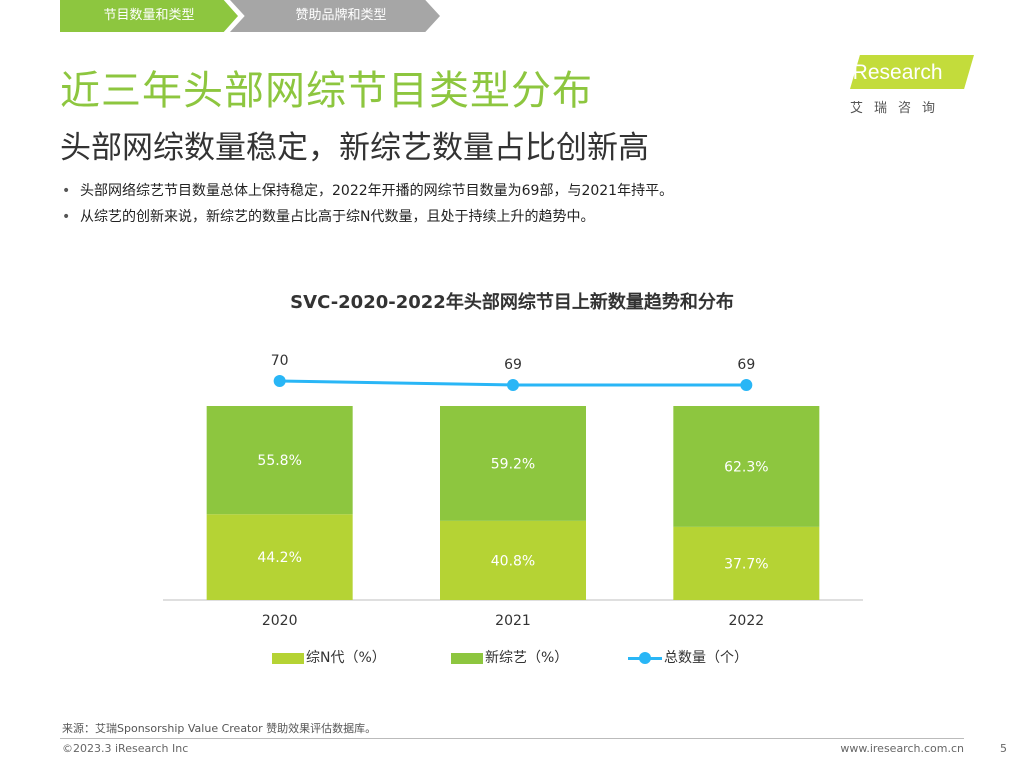  What do you see at coordinates (367, 217) in the screenshot?
I see `bullet-item: 从综艺的创新来说，新综艺的数量占比高于综N代数量，且处于持续上升的趋势中。` at bounding box center [367, 217].